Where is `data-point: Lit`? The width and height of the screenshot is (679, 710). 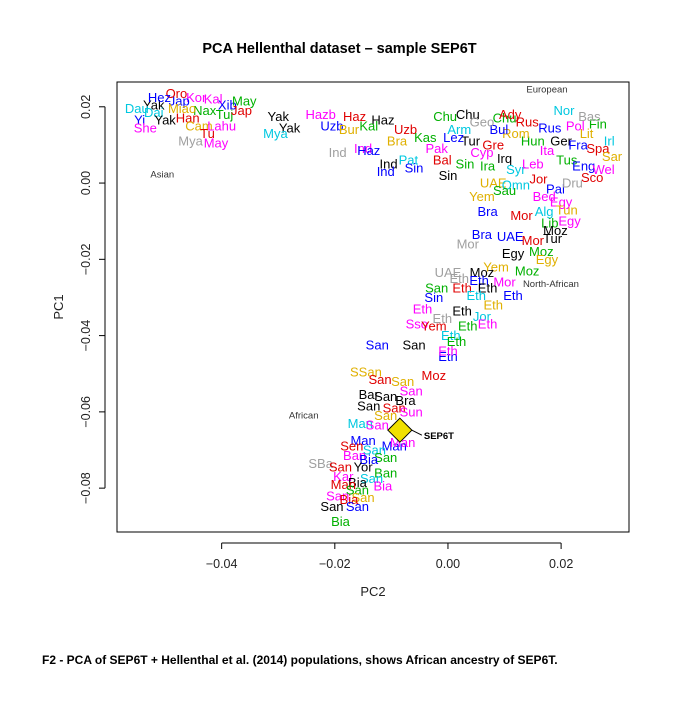
data-point: Lit is located at coordinates (587, 133).